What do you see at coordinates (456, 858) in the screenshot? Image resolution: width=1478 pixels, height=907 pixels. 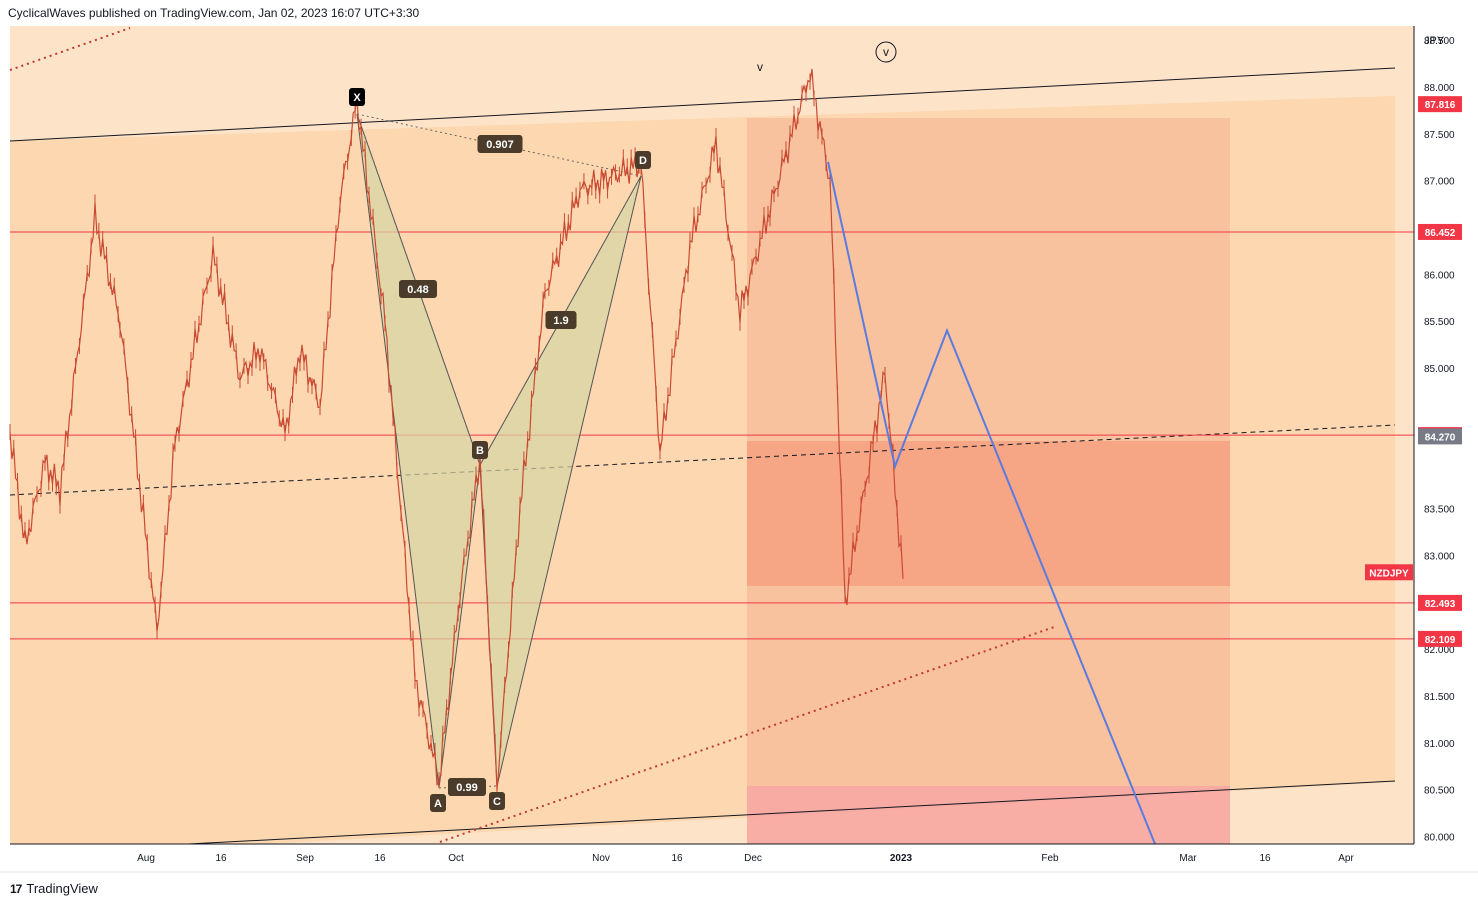 I see `x-tick-label: Oct` at bounding box center [456, 858].